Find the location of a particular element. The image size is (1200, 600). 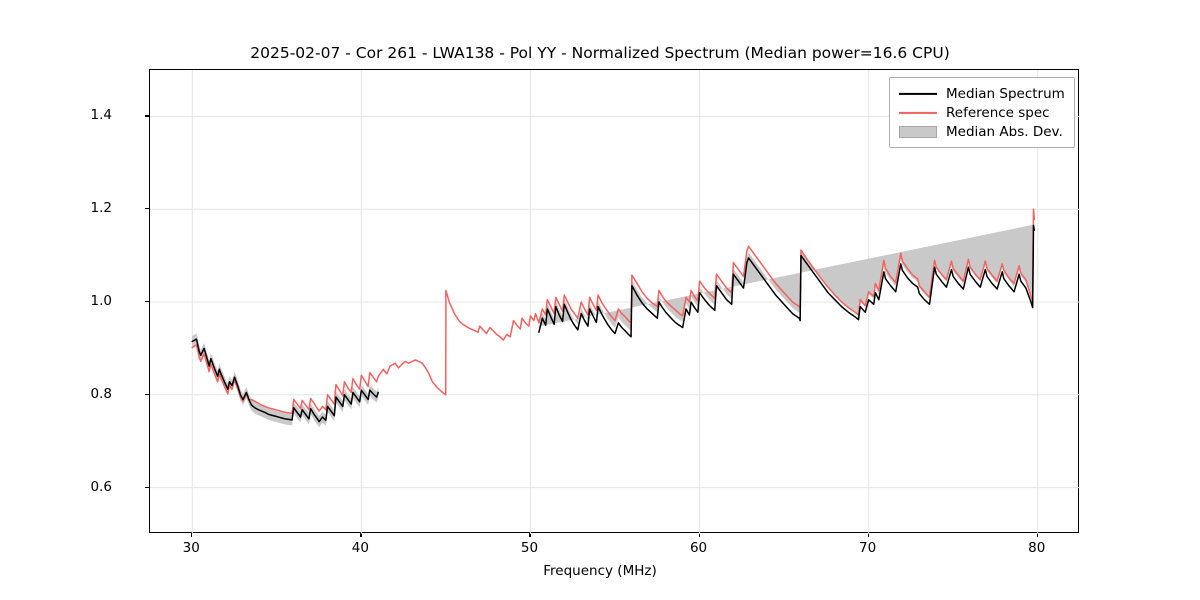

x-tick-label: 80 is located at coordinates (1037, 548).